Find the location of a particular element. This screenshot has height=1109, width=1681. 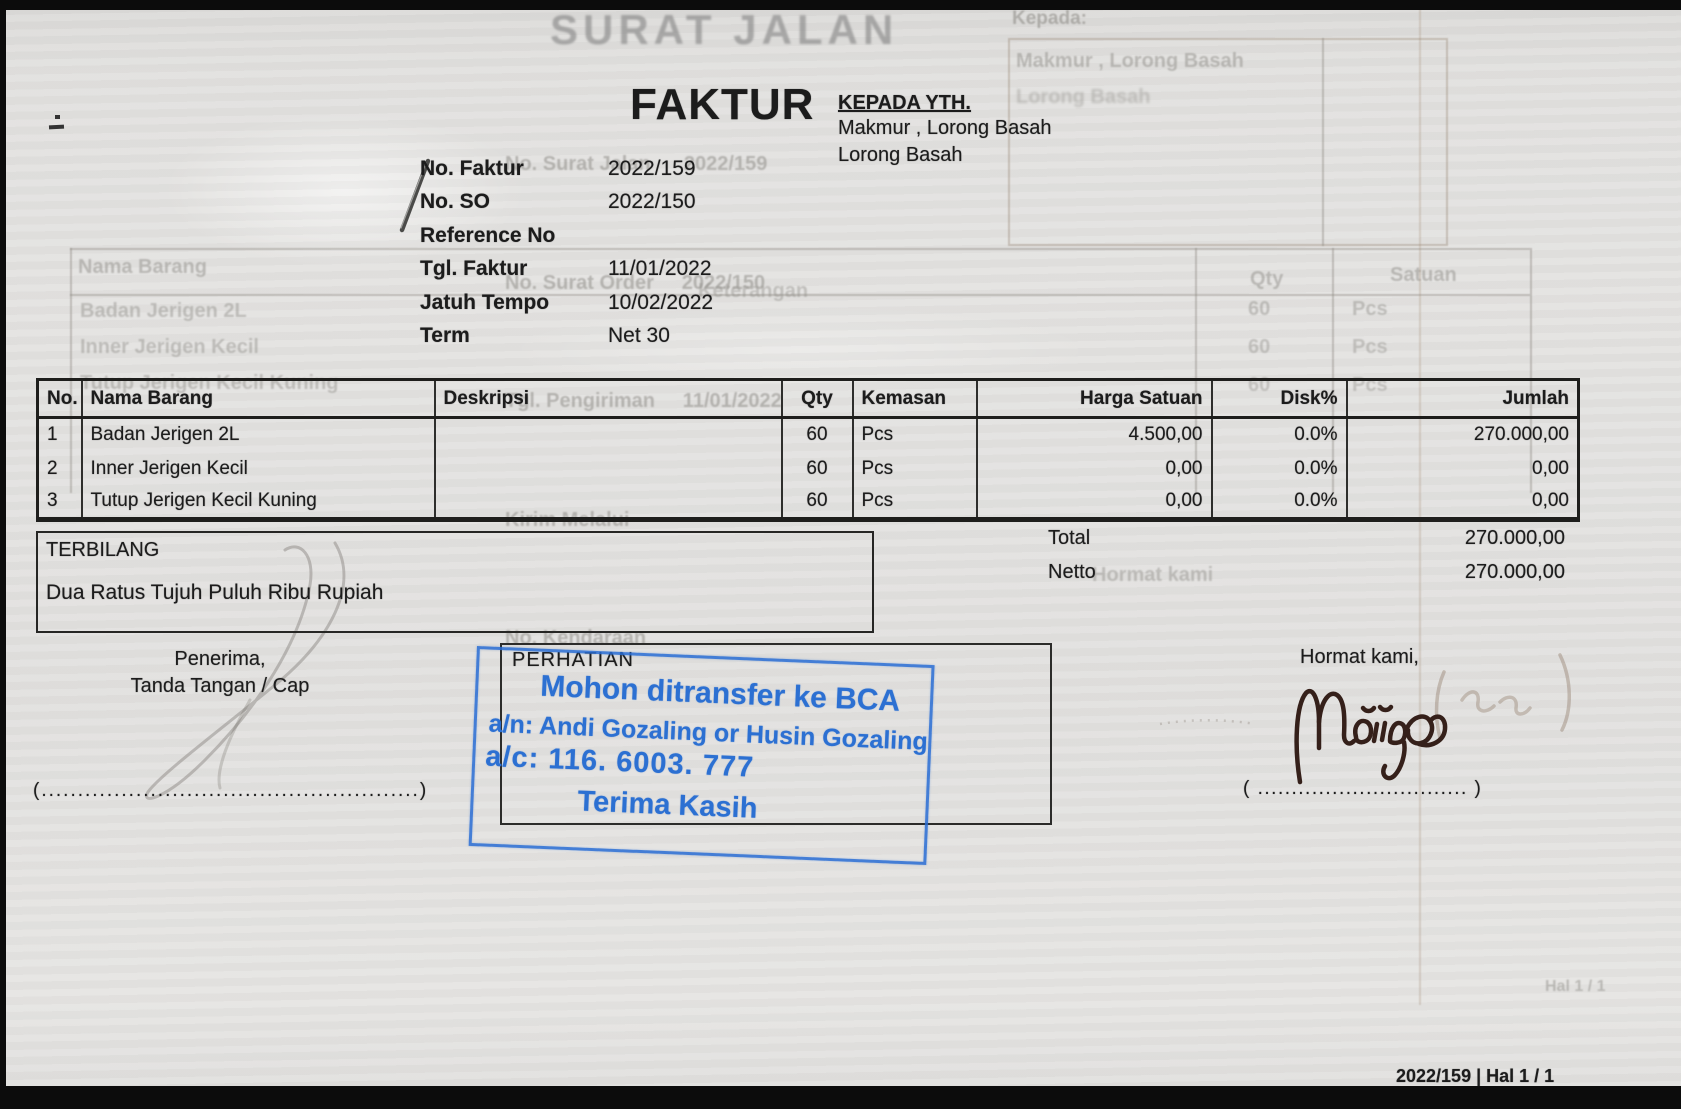

terbilang-label: TERBILANG is located at coordinates (103, 550).